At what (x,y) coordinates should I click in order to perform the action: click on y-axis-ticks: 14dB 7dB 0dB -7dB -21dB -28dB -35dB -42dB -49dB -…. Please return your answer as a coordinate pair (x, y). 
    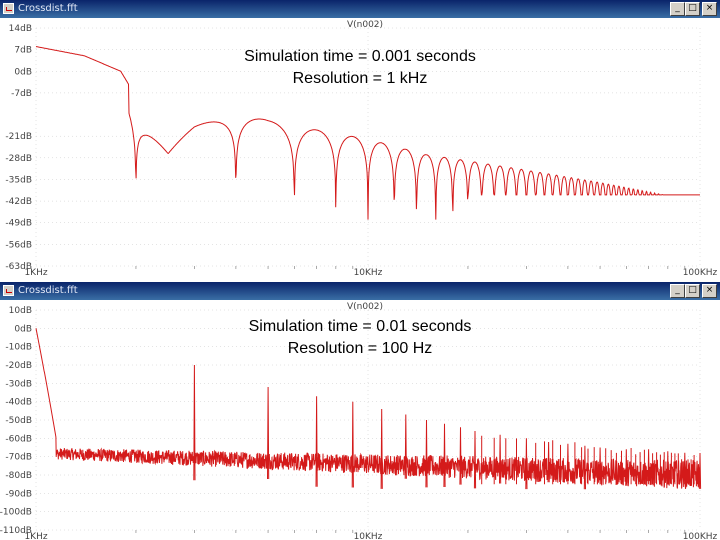
    Looking at the image, I should click on (18, 148).